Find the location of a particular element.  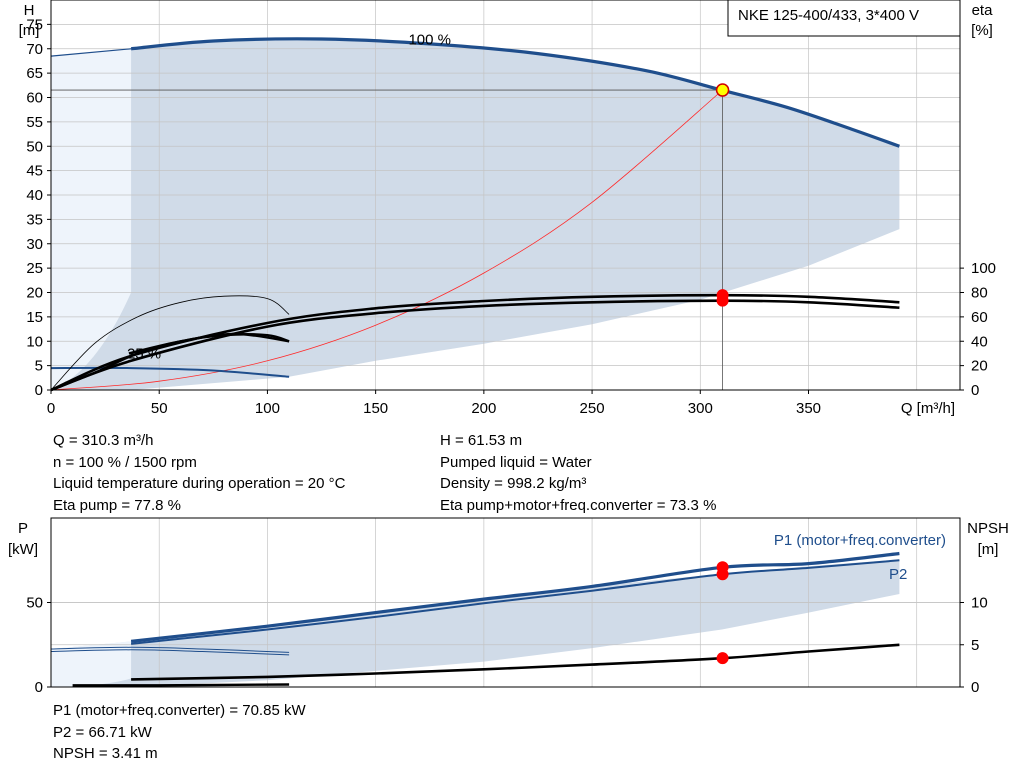

ytick-label-30: 30 is located at coordinates (34, 244).